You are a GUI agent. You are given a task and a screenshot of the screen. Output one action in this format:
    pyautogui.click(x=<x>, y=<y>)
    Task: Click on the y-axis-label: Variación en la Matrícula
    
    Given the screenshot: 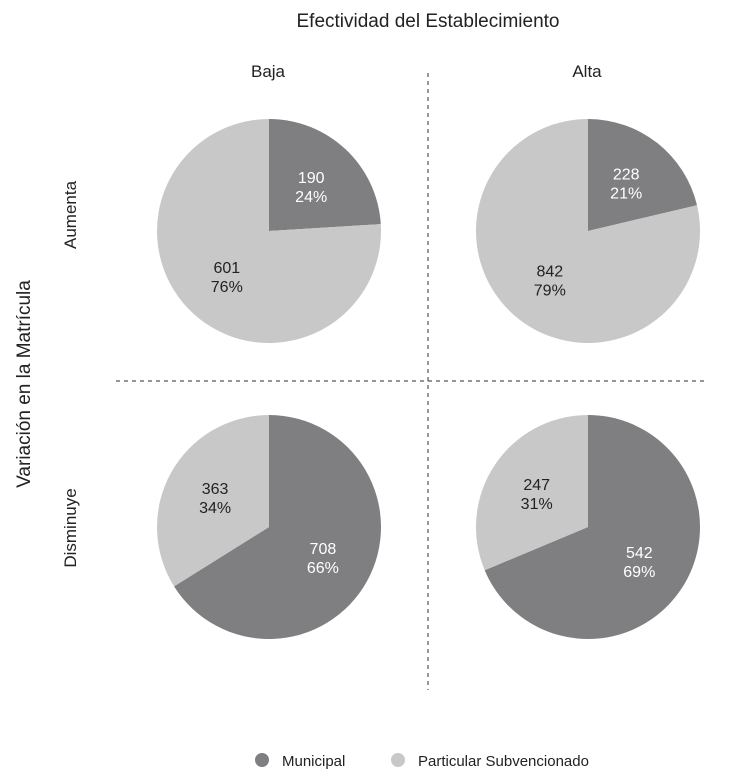 What is the action you would take?
    pyautogui.click(x=24, y=384)
    